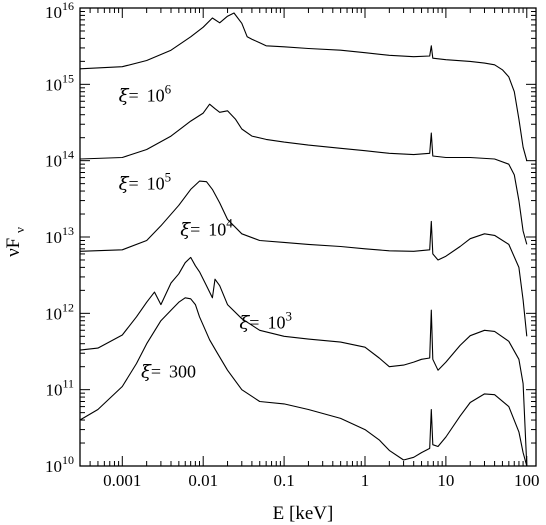 This screenshot has width=546, height=525. I want to click on x-axis-label: E [keV], so click(303, 513).